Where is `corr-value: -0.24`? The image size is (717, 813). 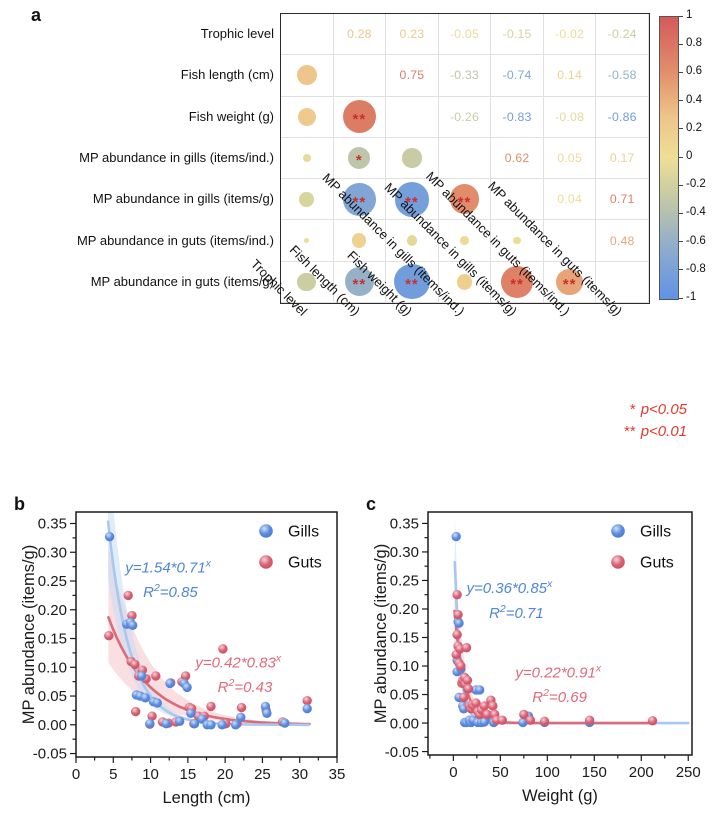 corr-value: -0.24 is located at coordinates (622, 34).